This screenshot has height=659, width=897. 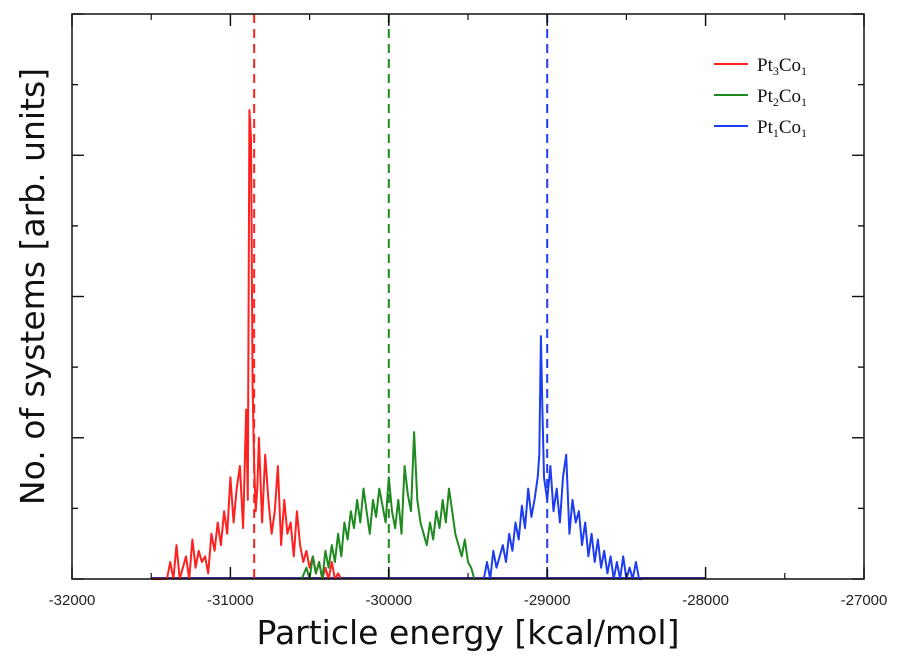 I want to click on x-tick-label: -32000, so click(x=72, y=600).